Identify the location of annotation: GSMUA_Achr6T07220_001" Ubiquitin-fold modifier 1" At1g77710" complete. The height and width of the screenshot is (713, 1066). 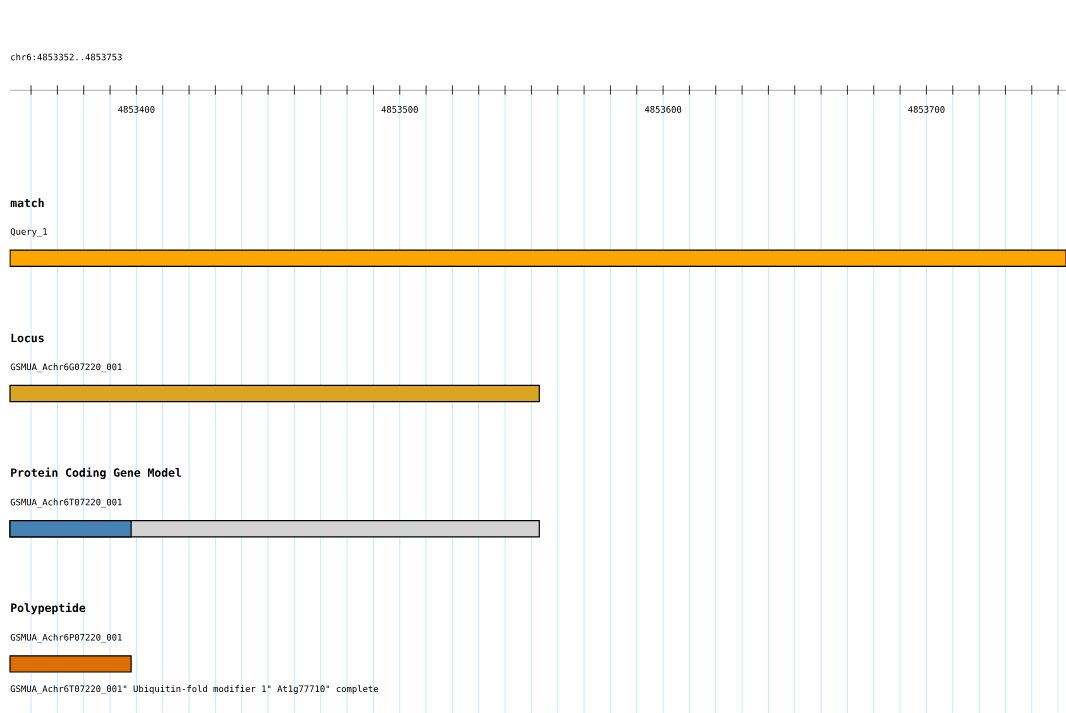
(194, 690).